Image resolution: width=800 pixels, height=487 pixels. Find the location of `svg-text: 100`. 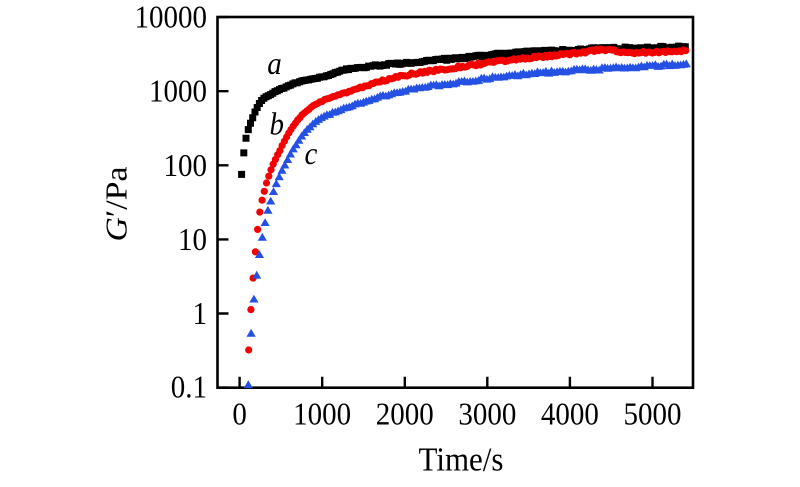

svg-text: 100 is located at coordinates (185, 165).